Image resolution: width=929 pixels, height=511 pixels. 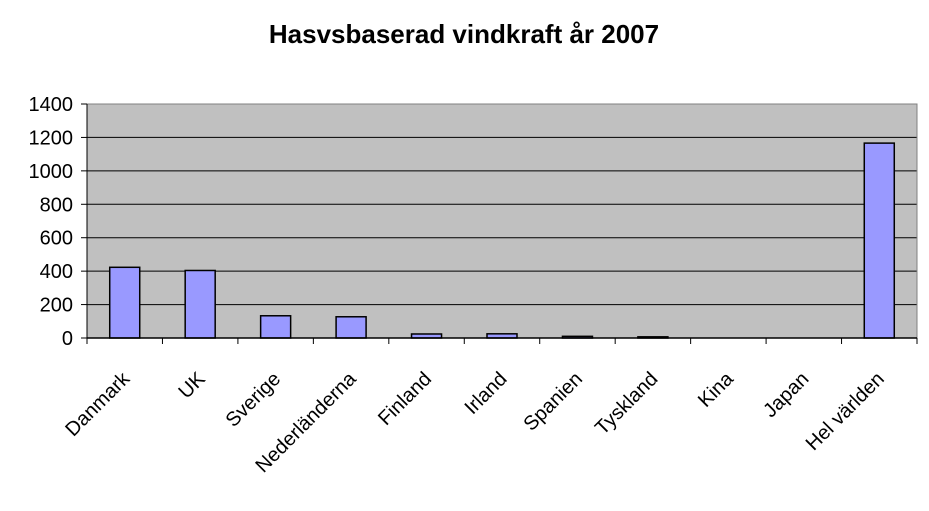 What do you see at coordinates (845, 411) in the screenshot?
I see `x-category-label: Hel världen` at bounding box center [845, 411].